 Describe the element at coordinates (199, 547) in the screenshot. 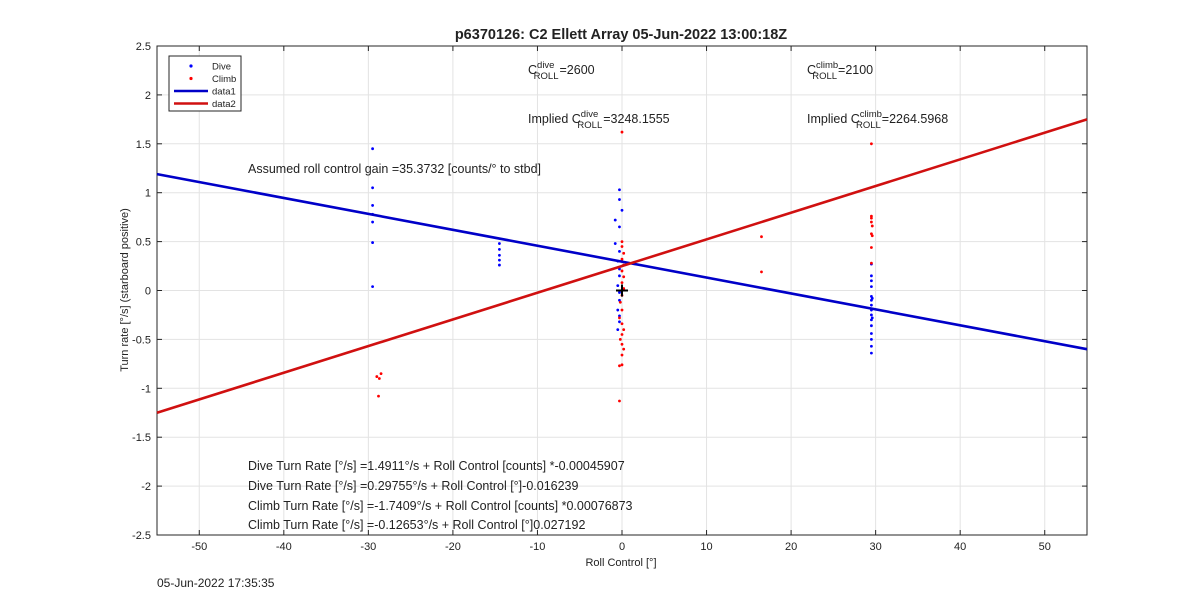

I see `x-tick-label: -50` at that location.